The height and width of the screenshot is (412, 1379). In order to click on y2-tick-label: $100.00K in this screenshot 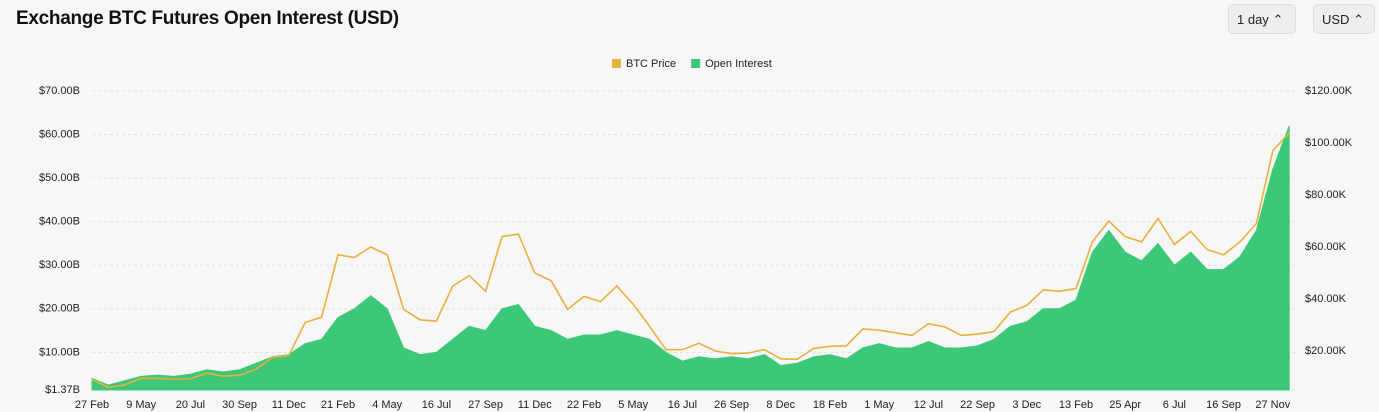, I will do `click(1329, 143)`.